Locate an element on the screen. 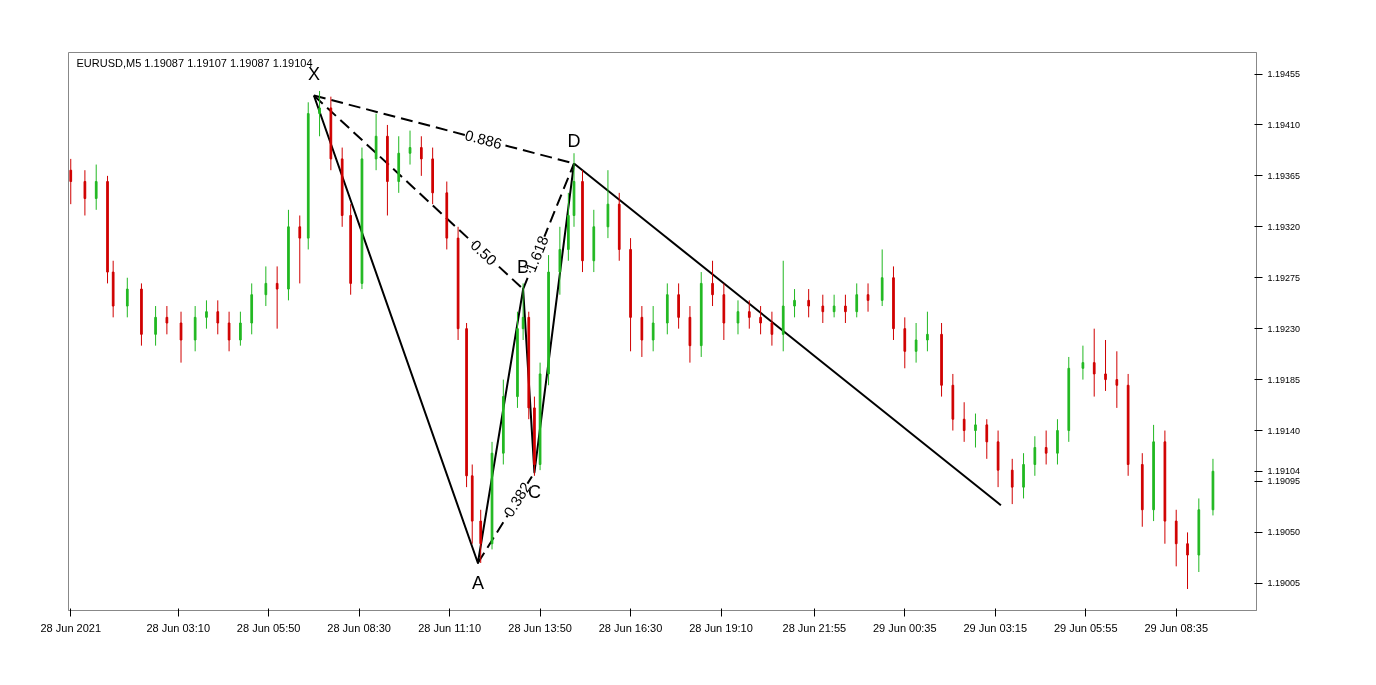 This screenshot has height=685, width=1376. x-tick-label: 28 Jun 03:10 is located at coordinates (178, 627).